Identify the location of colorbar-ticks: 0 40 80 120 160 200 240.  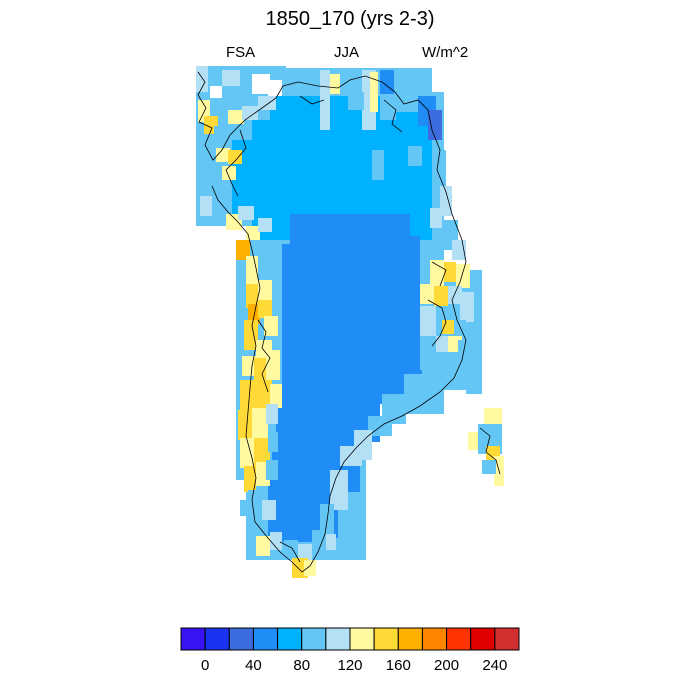
(354, 665).